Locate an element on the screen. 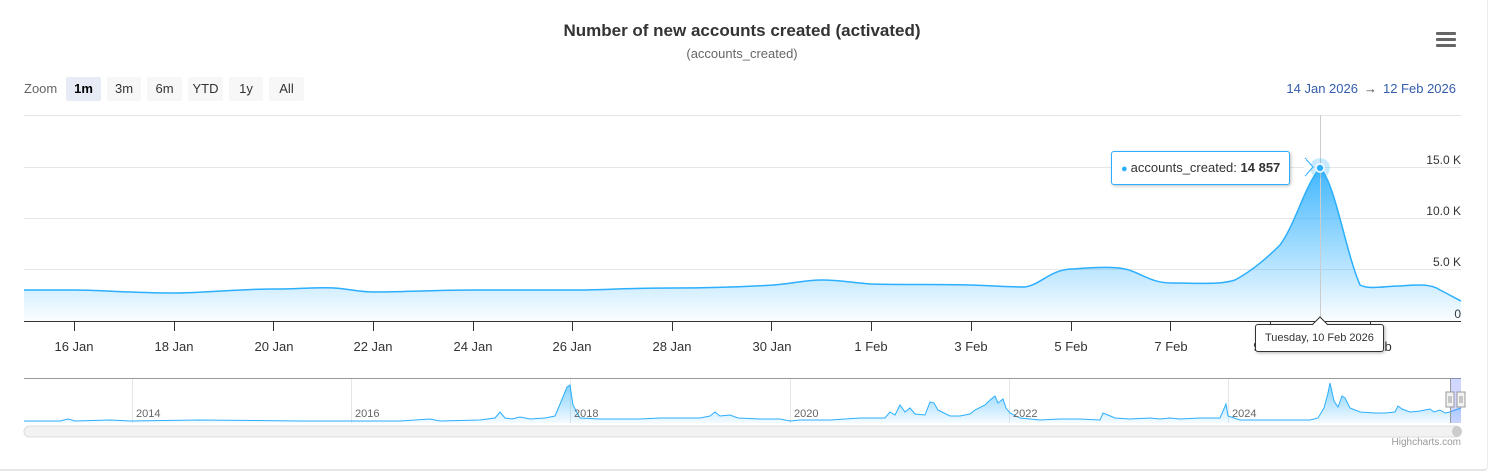 This screenshot has width=1489, height=474. zoom-button-6m: 6m is located at coordinates (164, 89).